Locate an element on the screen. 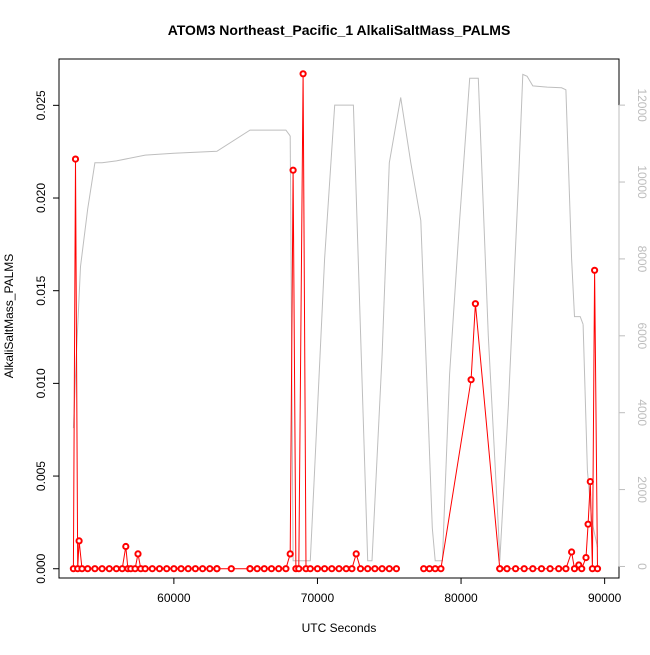 This screenshot has height=655, width=650. y-axis: 0.000 0.005 0.010 0.015 0.020 0.025 is located at coordinates (47, 337).